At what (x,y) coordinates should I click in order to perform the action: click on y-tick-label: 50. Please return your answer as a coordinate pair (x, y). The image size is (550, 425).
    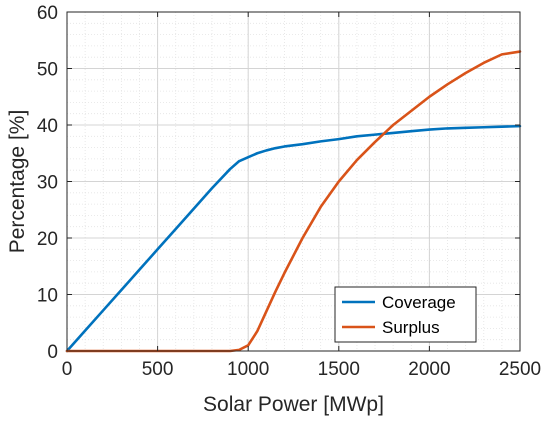
    Looking at the image, I should click on (47, 70).